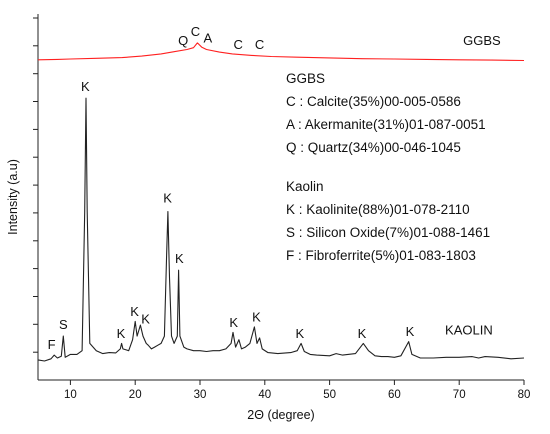  Describe the element at coordinates (35, 185) in the screenshot. I see `y-ticks` at that location.